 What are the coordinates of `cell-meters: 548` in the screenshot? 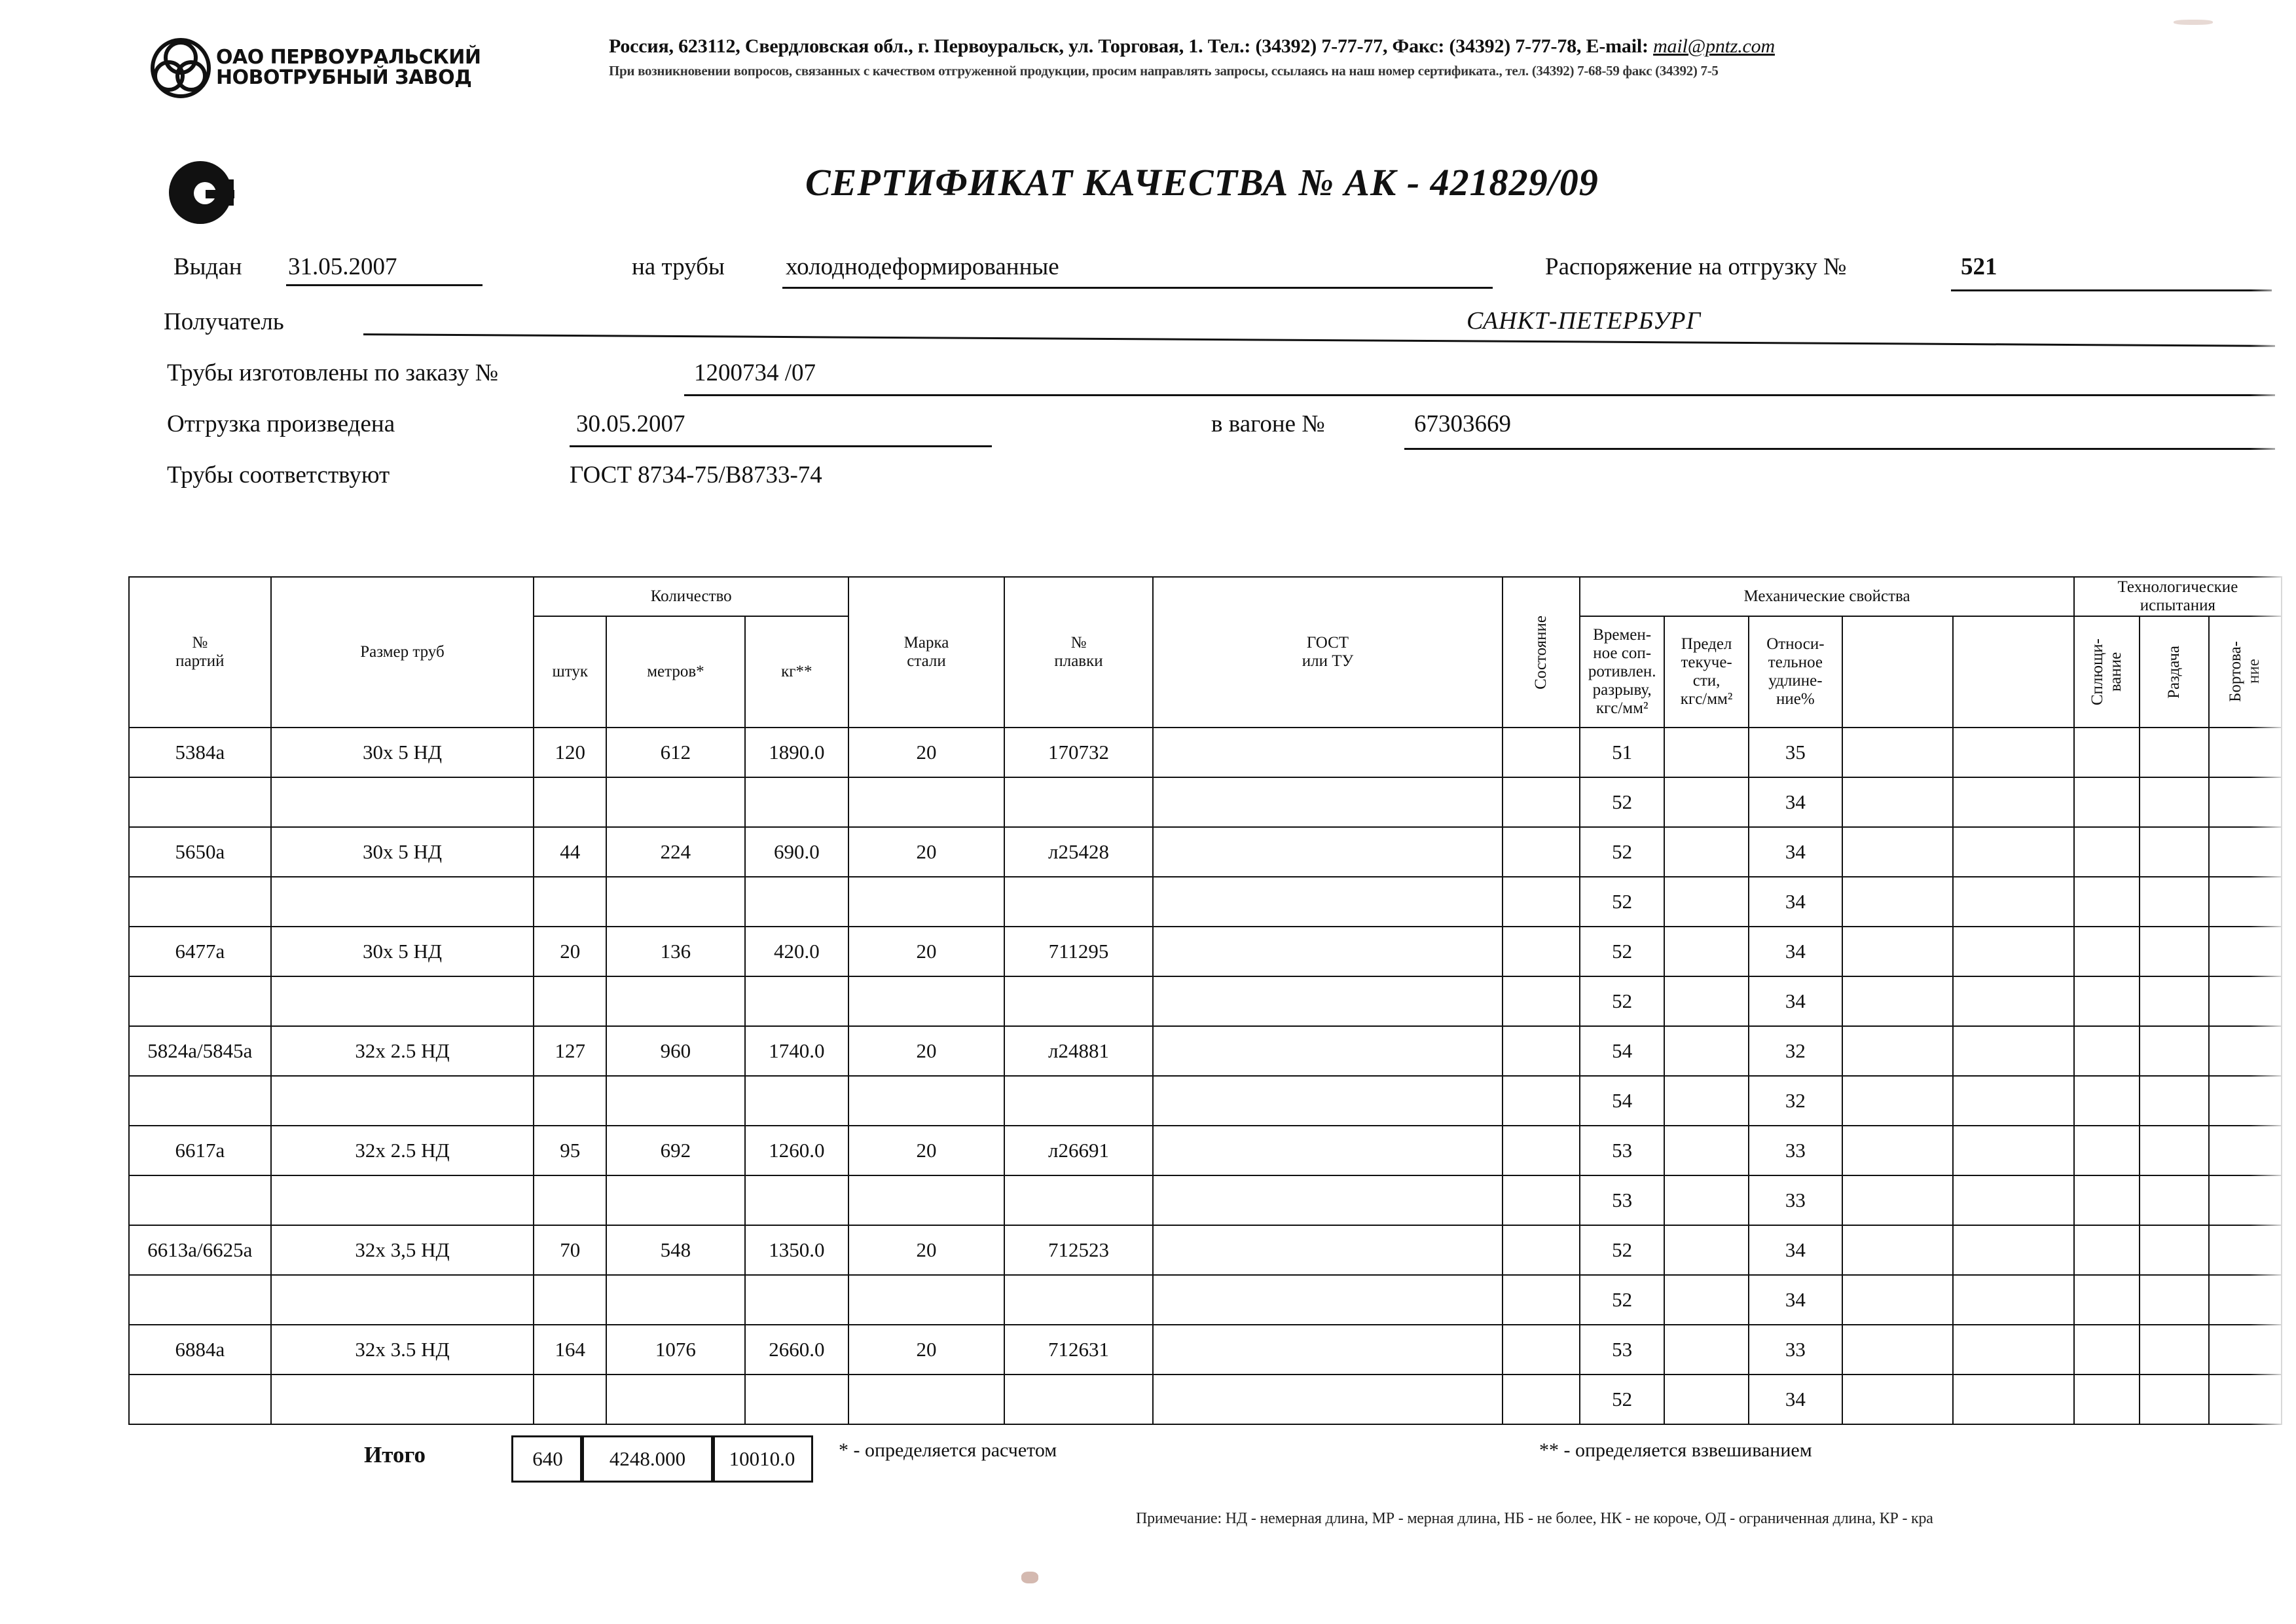 It's located at (676, 1250).